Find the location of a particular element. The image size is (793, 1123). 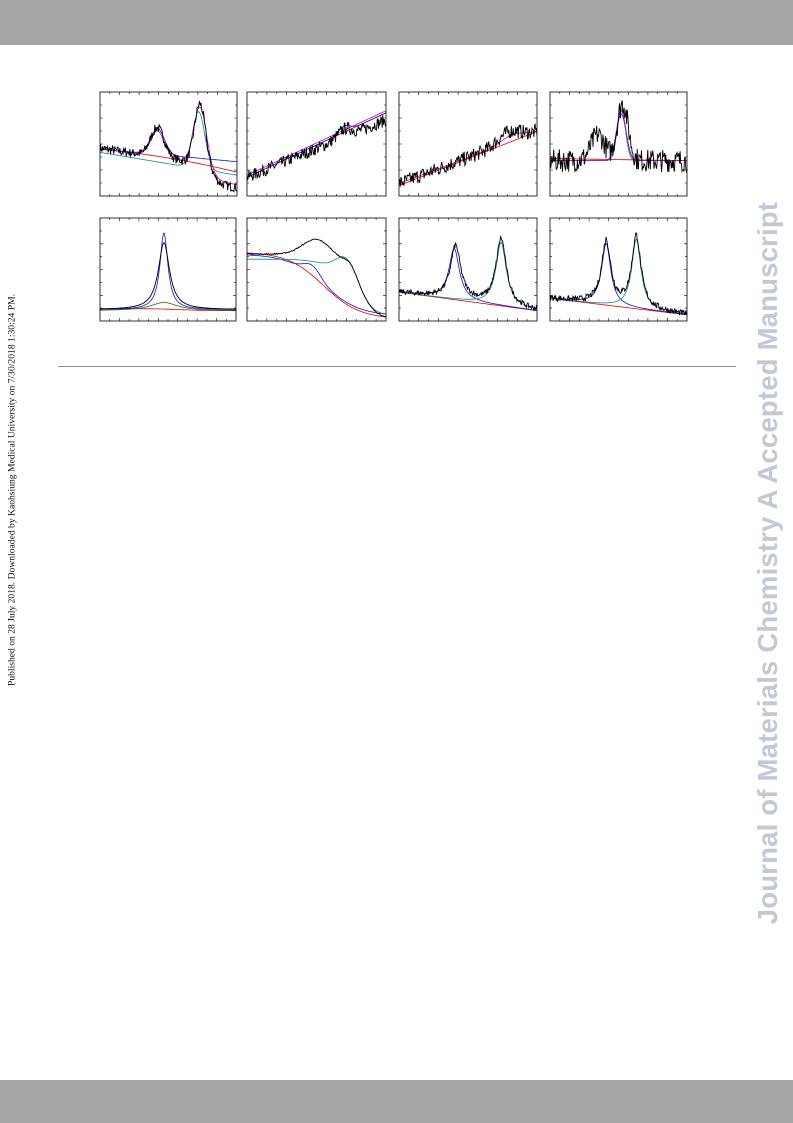

section-divider is located at coordinates (397, 366).